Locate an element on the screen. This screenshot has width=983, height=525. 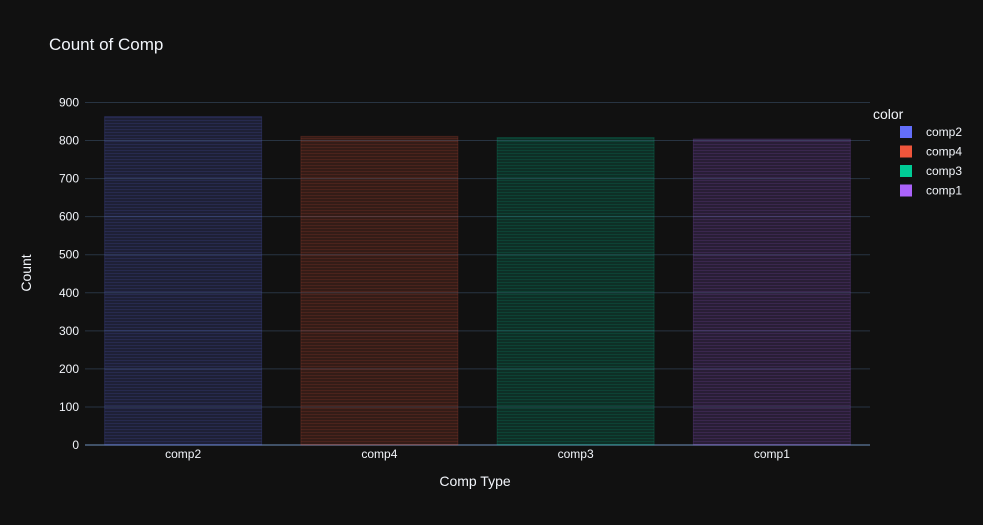
y-tick-label: 700 is located at coordinates (69, 179).